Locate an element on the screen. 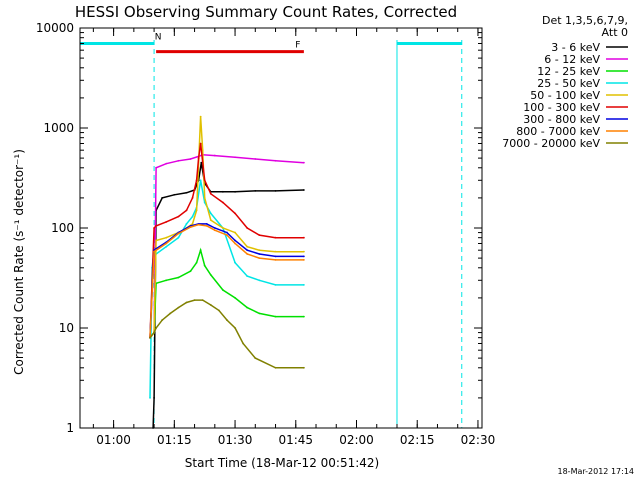  x-axis-label: Start Time (18-Mar-12 00:51:42) is located at coordinates (282, 463).